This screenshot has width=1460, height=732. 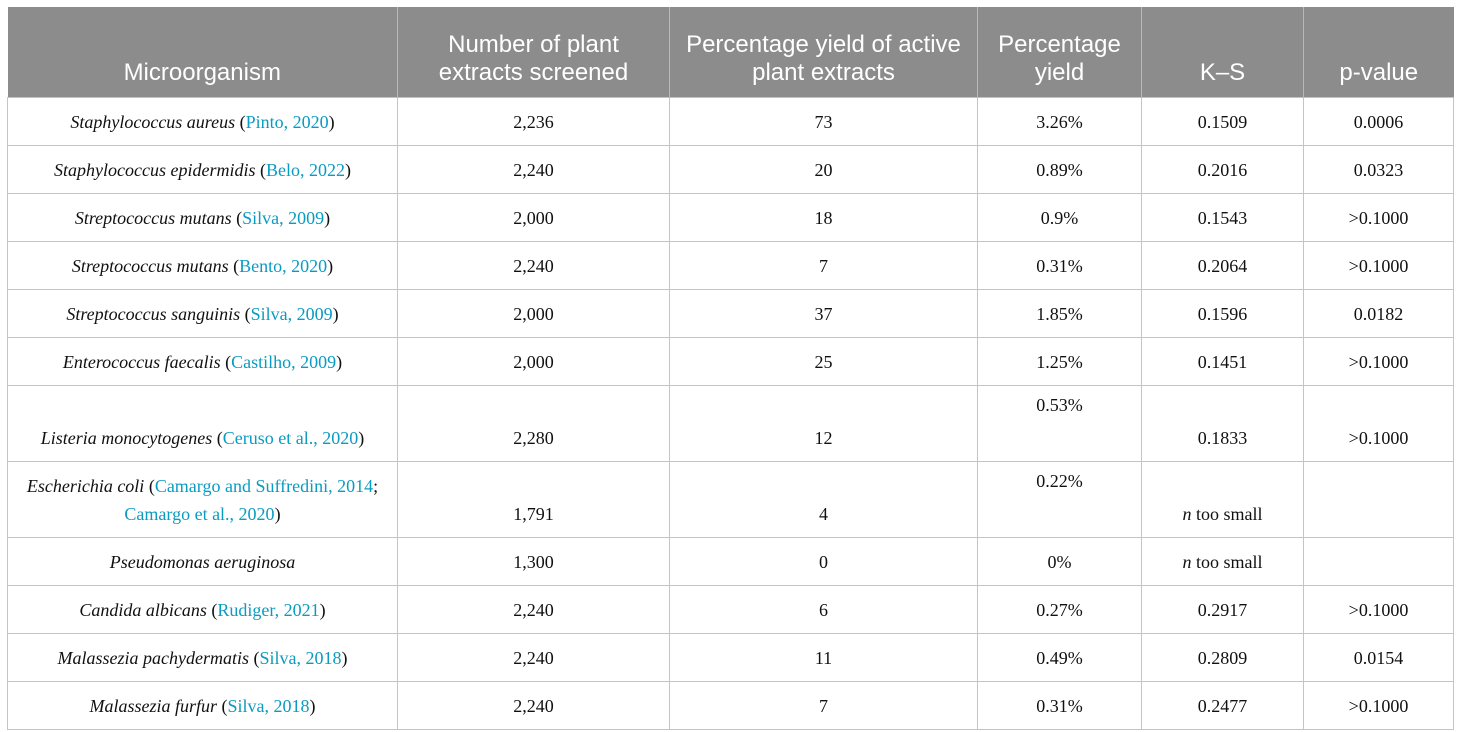 What do you see at coordinates (268, 610) in the screenshot?
I see `citation-link: Rudiger, 2021` at bounding box center [268, 610].